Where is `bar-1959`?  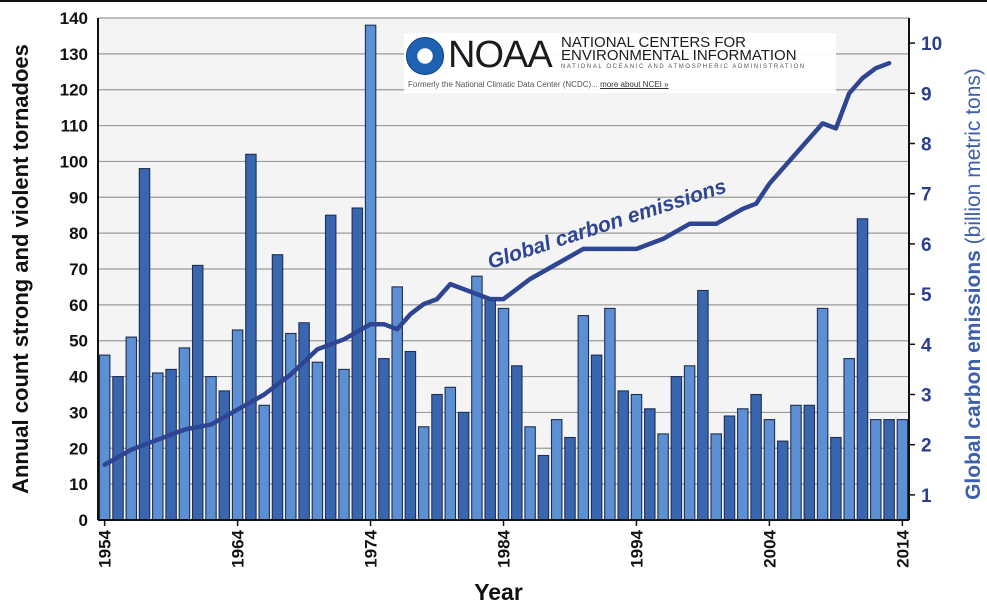 bar-1959 is located at coordinates (171, 444).